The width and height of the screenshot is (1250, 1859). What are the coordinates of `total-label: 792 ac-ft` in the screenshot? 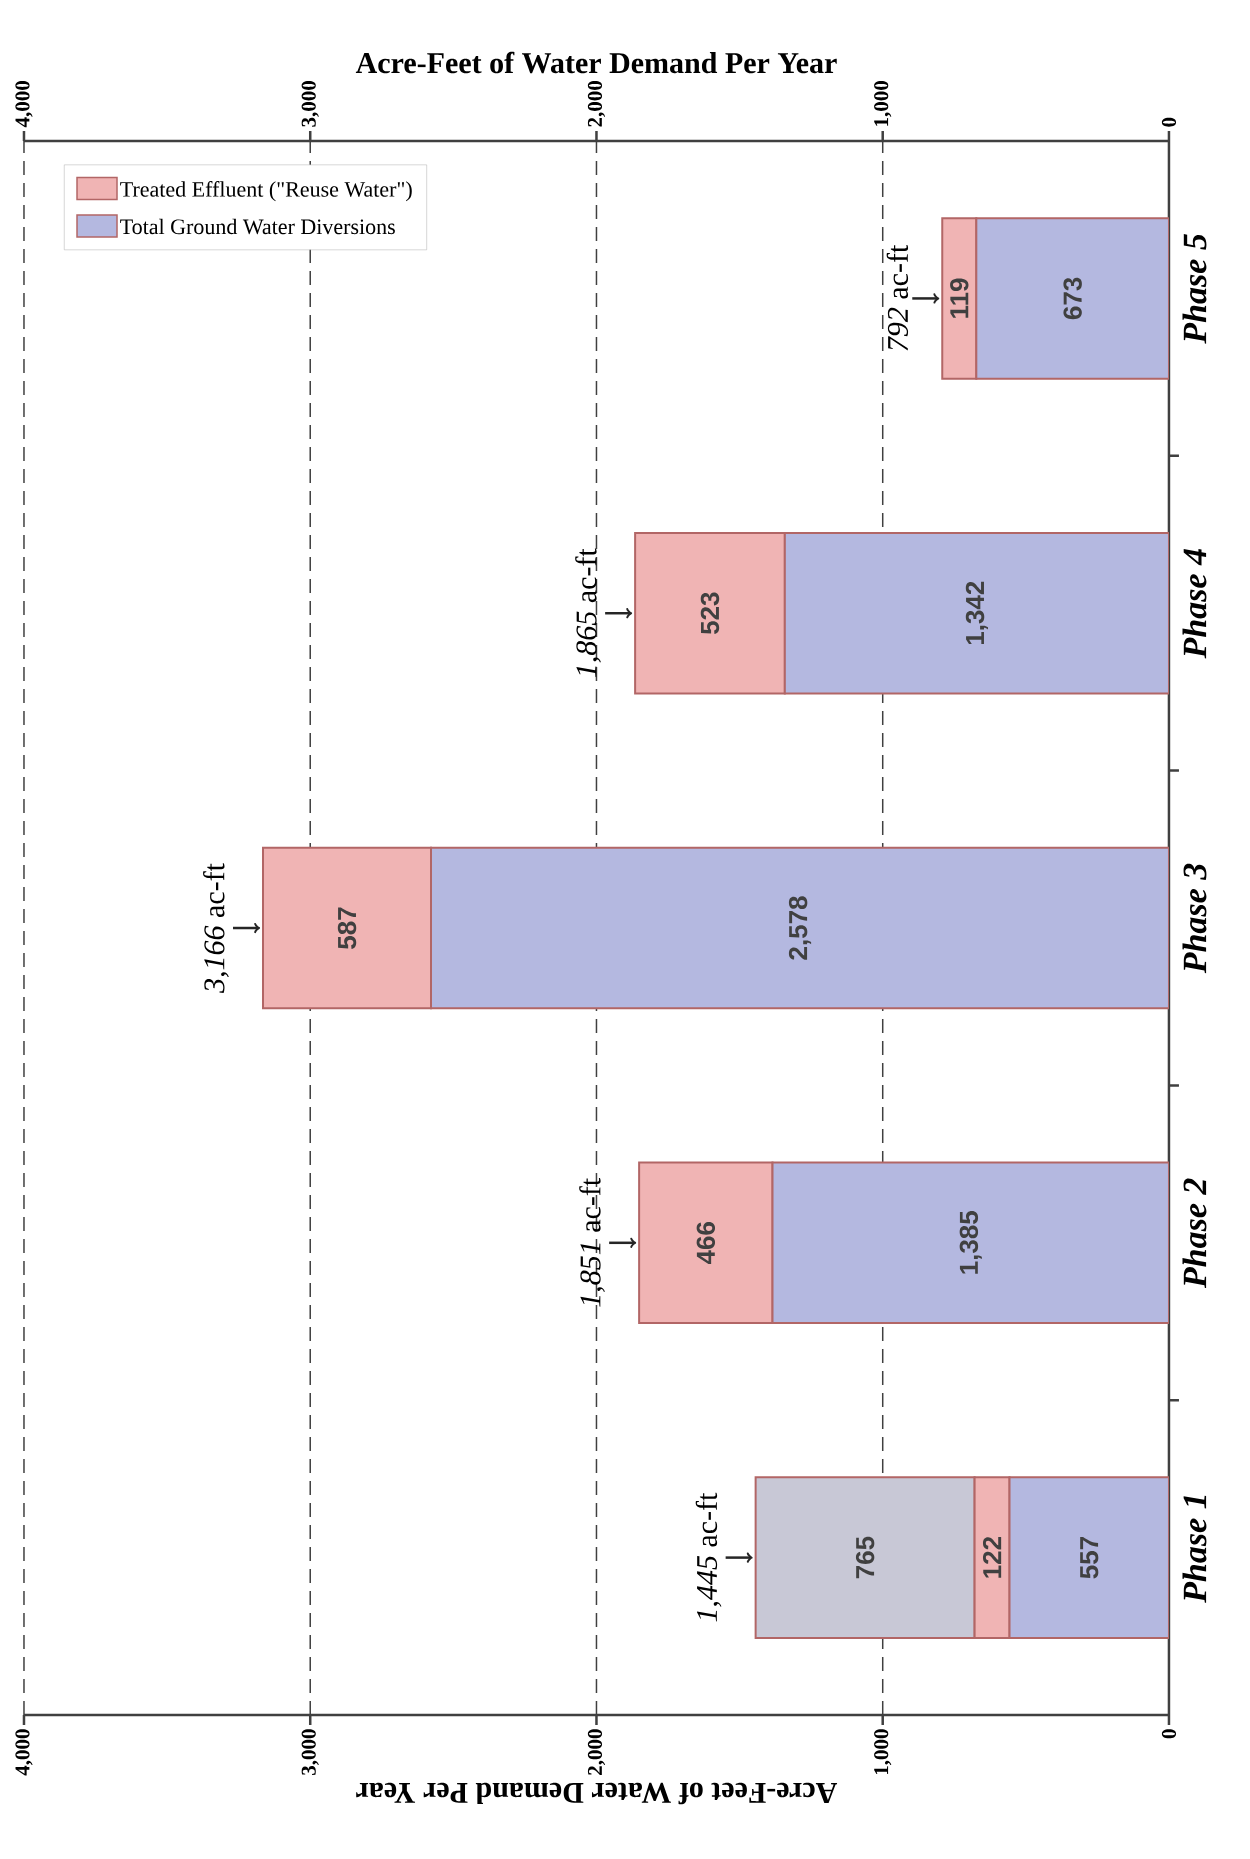 It's located at (897, 297).